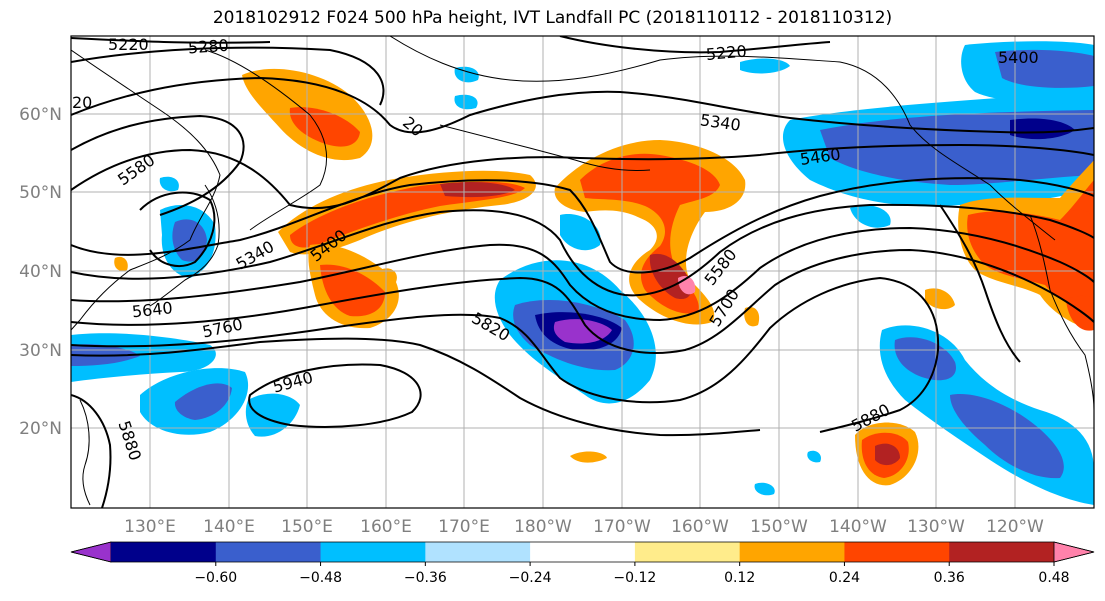 Image resolution: width=1105 pixels, height=601 pixels. Describe the element at coordinates (1053, 578) in the screenshot. I see `colorbar-tick-label: 0.48` at that location.